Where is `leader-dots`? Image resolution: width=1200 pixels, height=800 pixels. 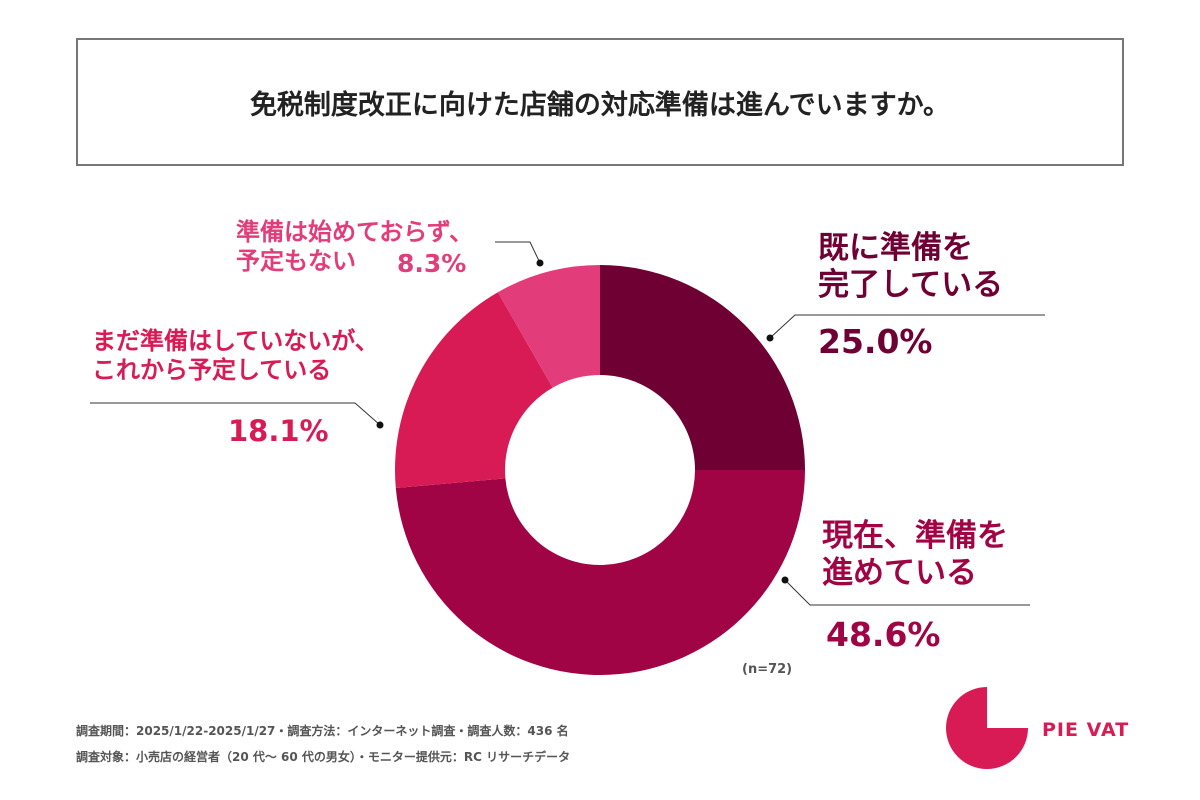
leader-dots is located at coordinates (582, 421).